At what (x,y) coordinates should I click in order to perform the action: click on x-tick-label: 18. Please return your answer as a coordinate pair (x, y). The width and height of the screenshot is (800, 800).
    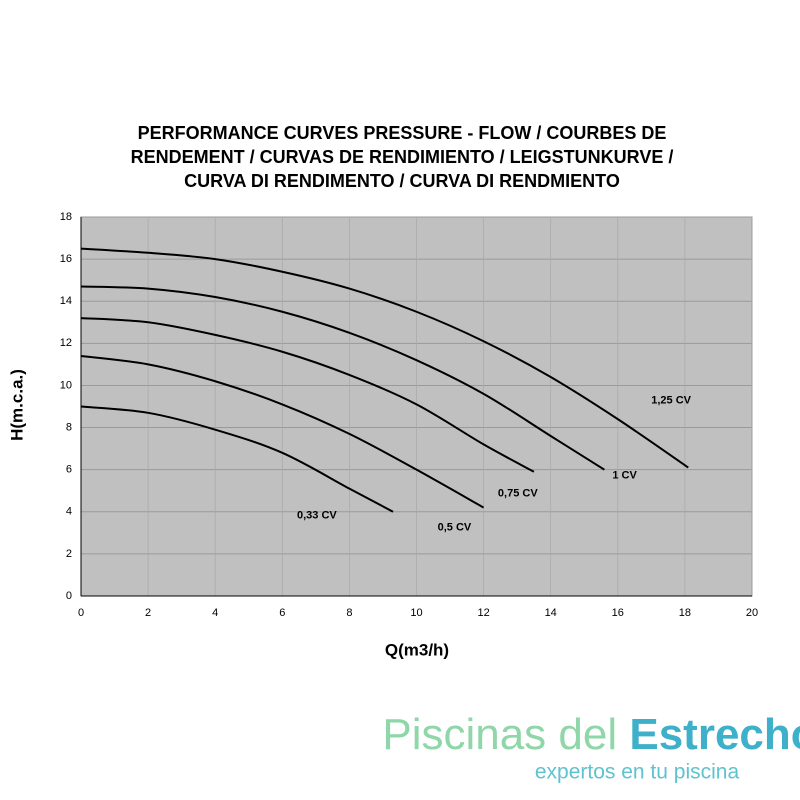
    Looking at the image, I should click on (685, 613).